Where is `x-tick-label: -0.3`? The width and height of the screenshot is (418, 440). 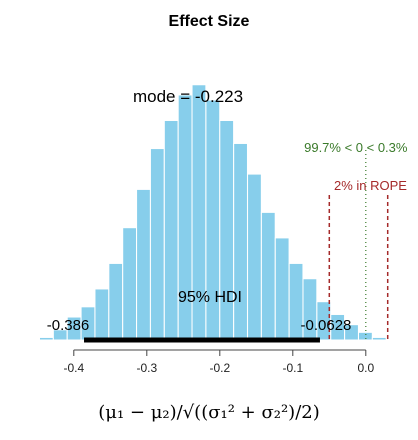
x-tick-label: -0.3 is located at coordinates (146, 368).